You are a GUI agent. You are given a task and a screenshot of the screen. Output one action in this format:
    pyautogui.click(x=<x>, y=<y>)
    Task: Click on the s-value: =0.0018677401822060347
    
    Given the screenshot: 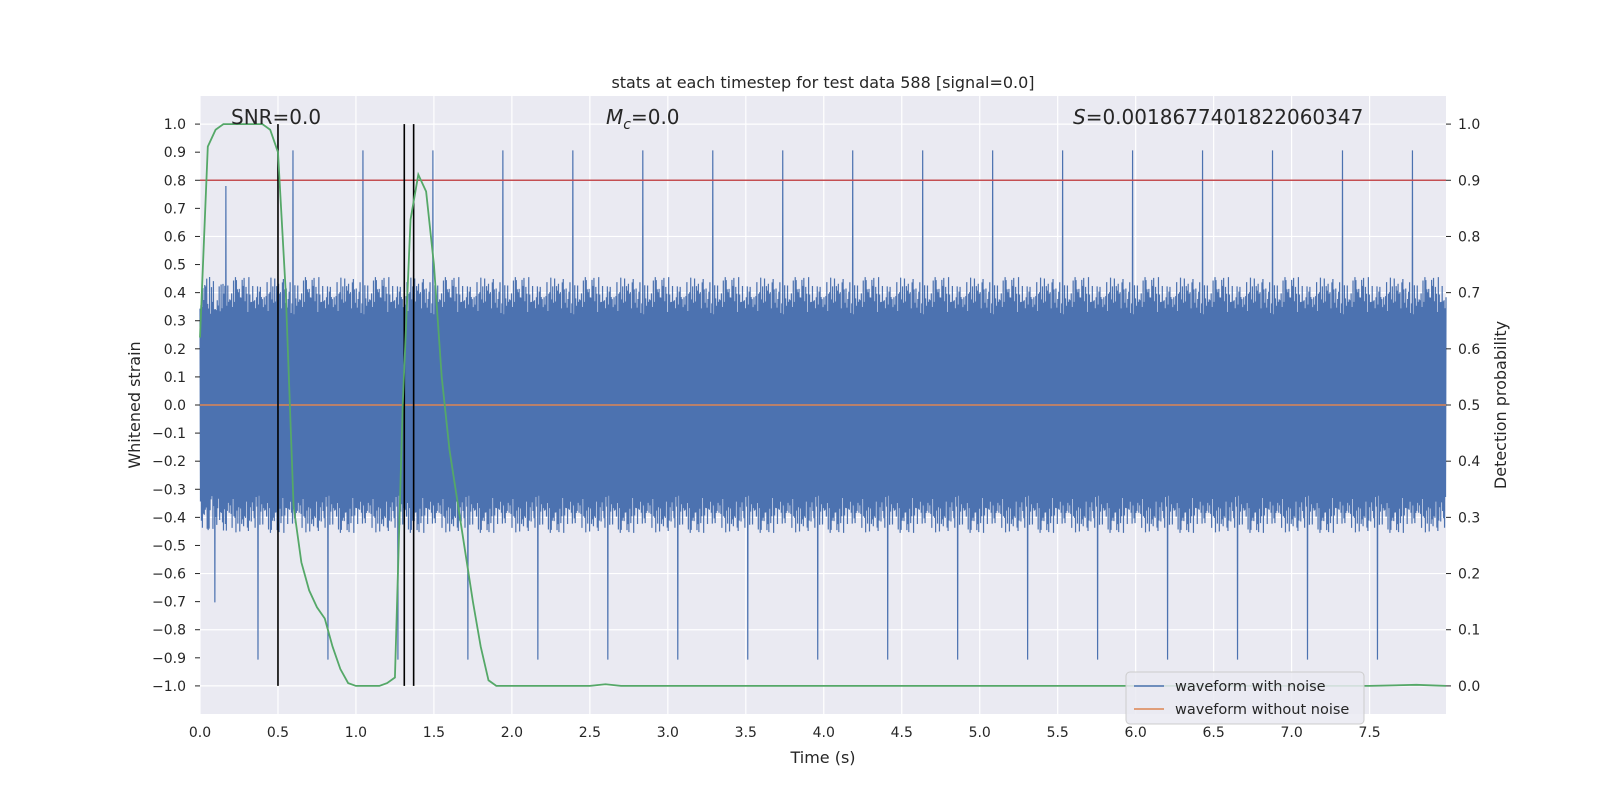 What is the action you would take?
    pyautogui.click(x=1225, y=117)
    